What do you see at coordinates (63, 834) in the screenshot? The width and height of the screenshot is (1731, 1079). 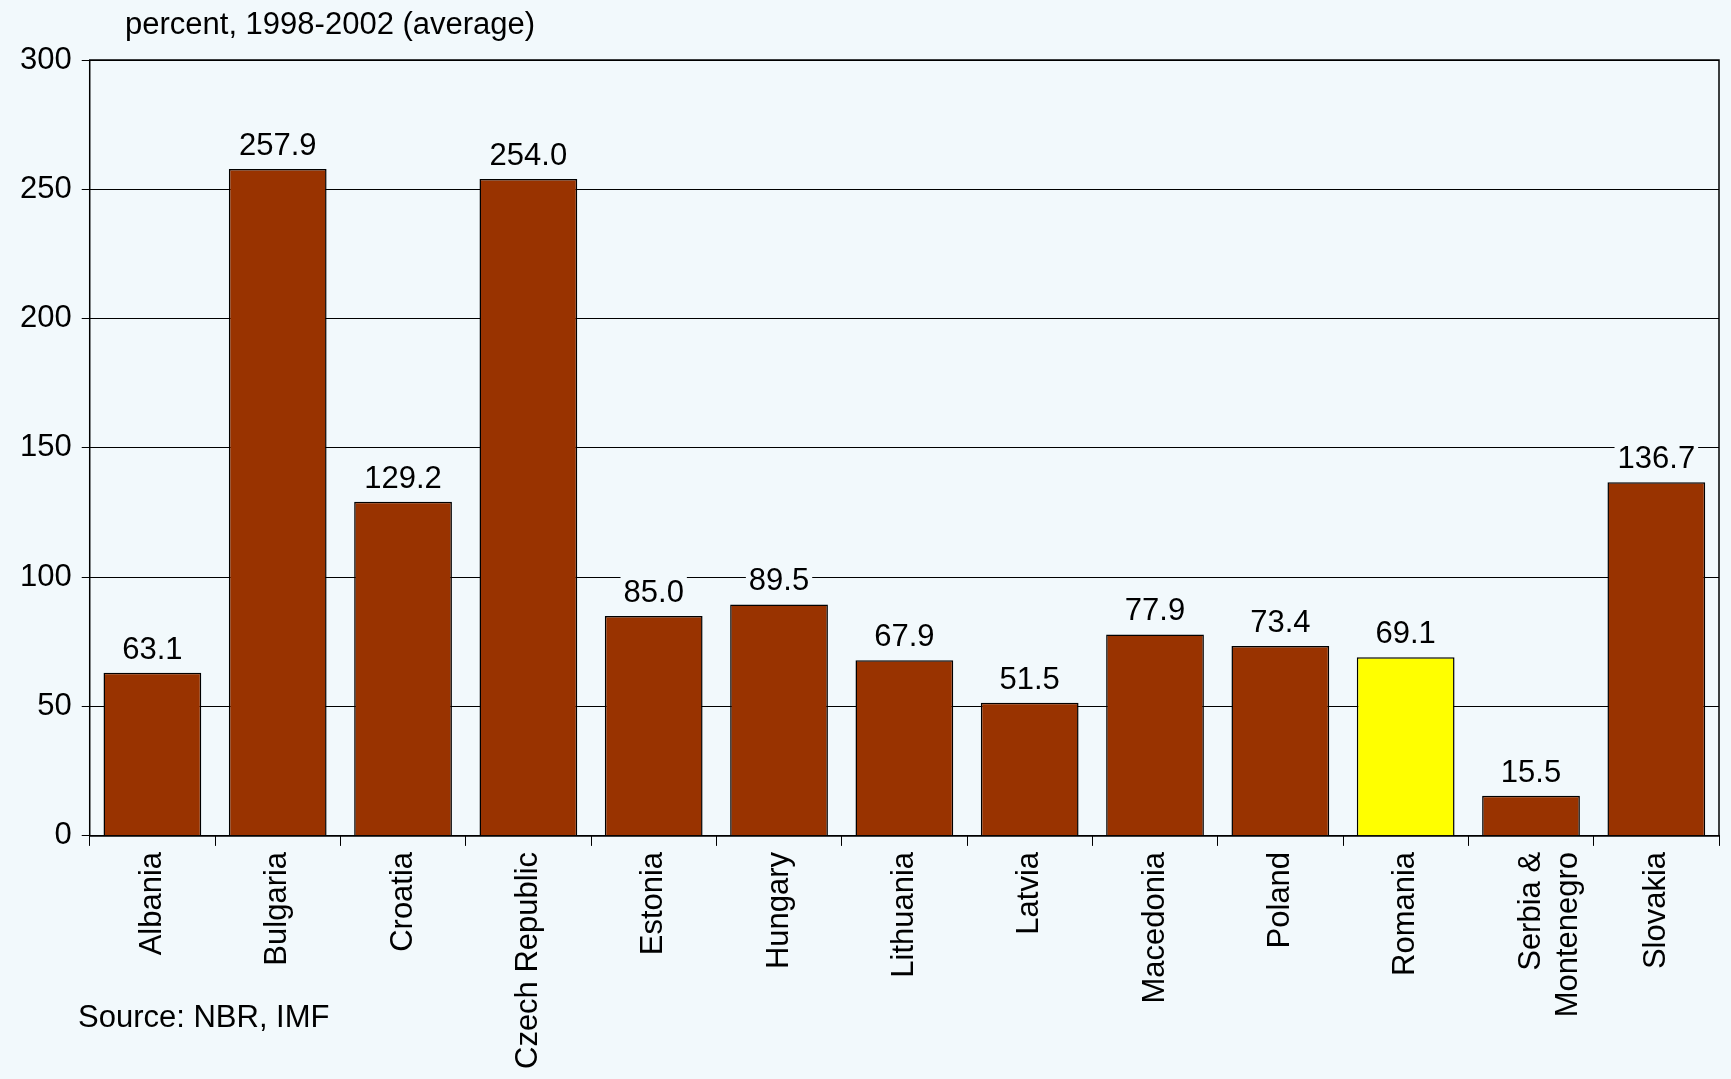 I see `y-tick-label: 0` at bounding box center [63, 834].